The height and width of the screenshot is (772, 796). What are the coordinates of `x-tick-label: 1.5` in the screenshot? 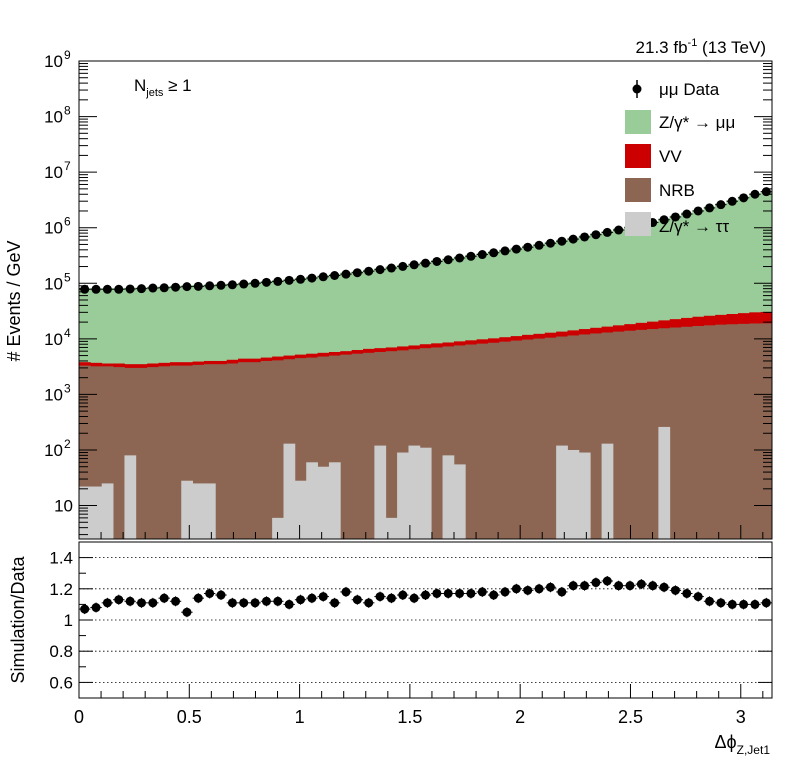 It's located at (409, 717).